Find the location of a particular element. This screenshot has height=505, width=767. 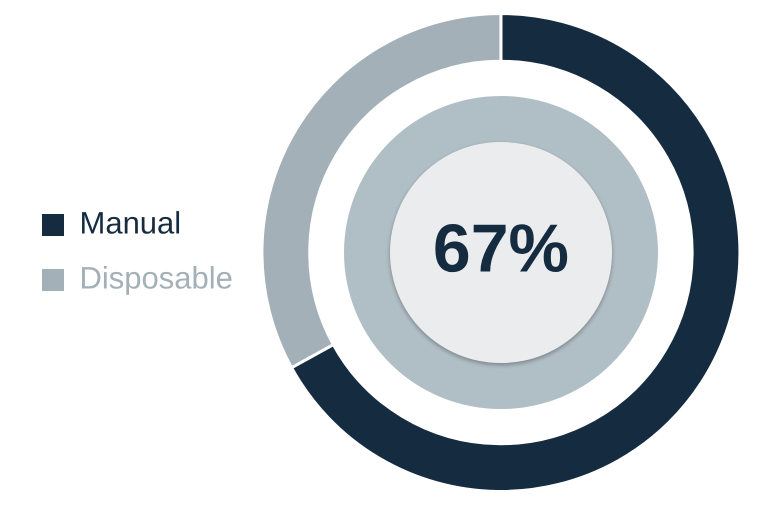

legend-label: Disposable is located at coordinates (156, 278).